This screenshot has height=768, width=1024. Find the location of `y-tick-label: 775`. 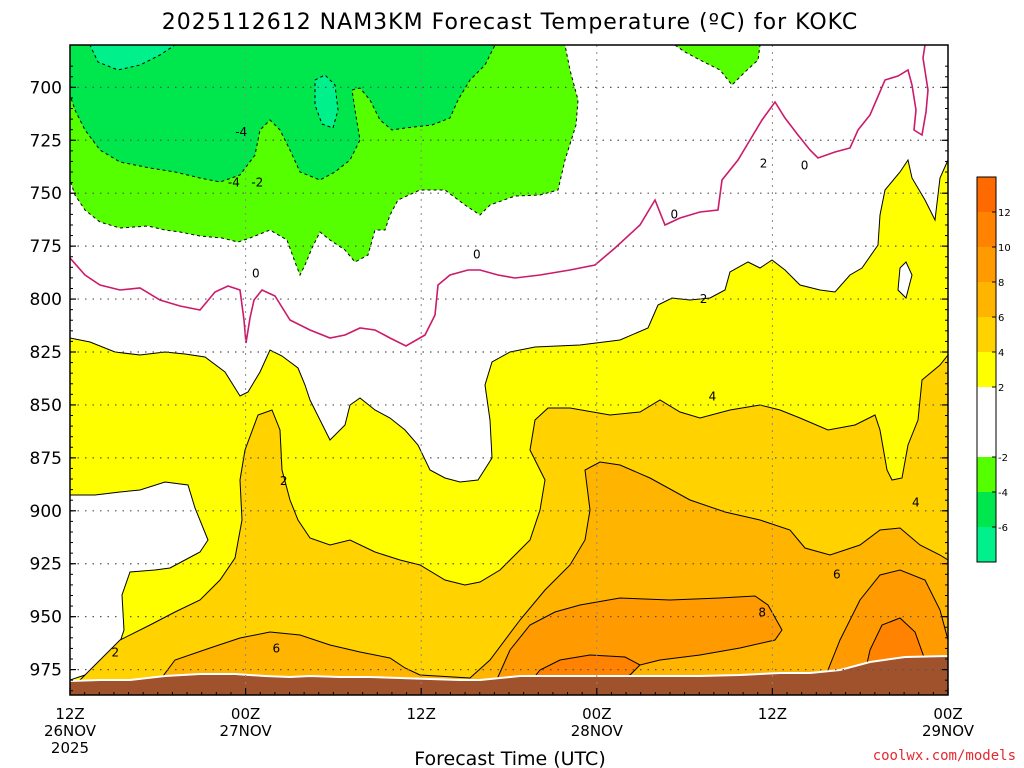

y-tick-label: 775 is located at coordinates (46, 247).